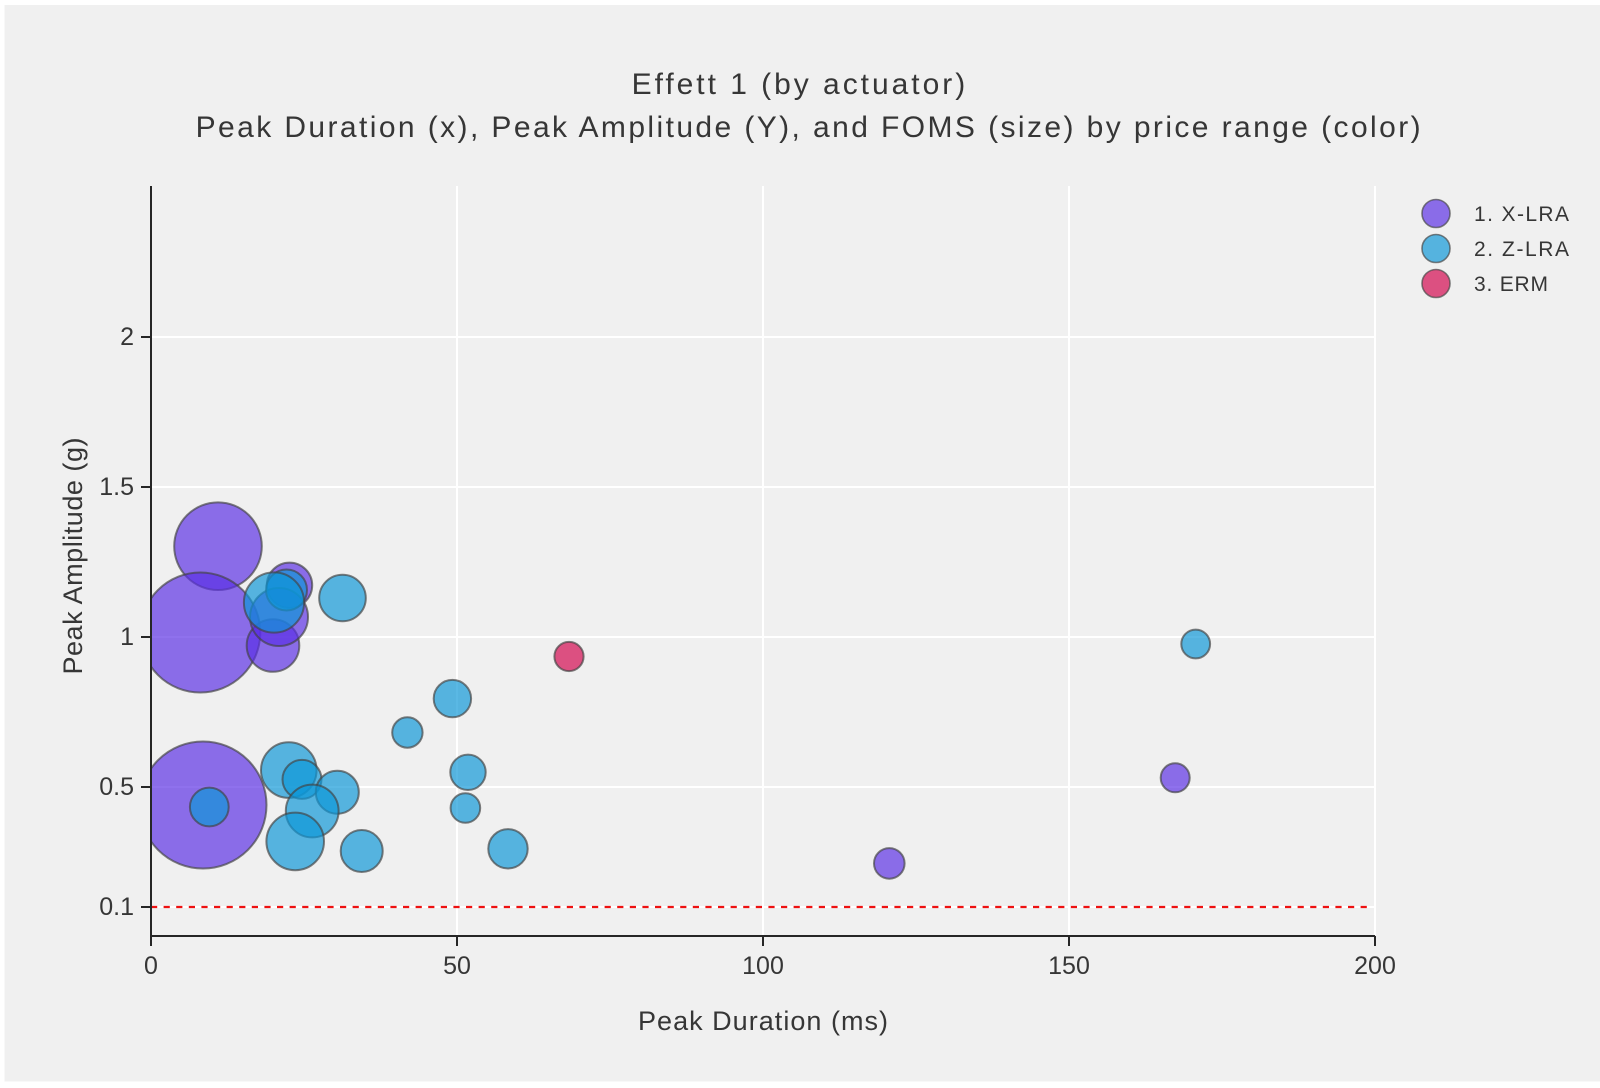 The width and height of the screenshot is (1600, 1088). What do you see at coordinates (151, 966) in the screenshot?
I see `svg-text: 0` at bounding box center [151, 966].